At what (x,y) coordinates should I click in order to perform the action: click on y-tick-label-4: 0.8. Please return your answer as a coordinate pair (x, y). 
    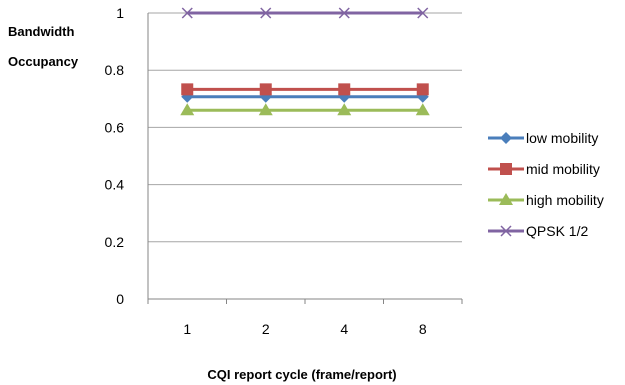
    Looking at the image, I should click on (115, 70).